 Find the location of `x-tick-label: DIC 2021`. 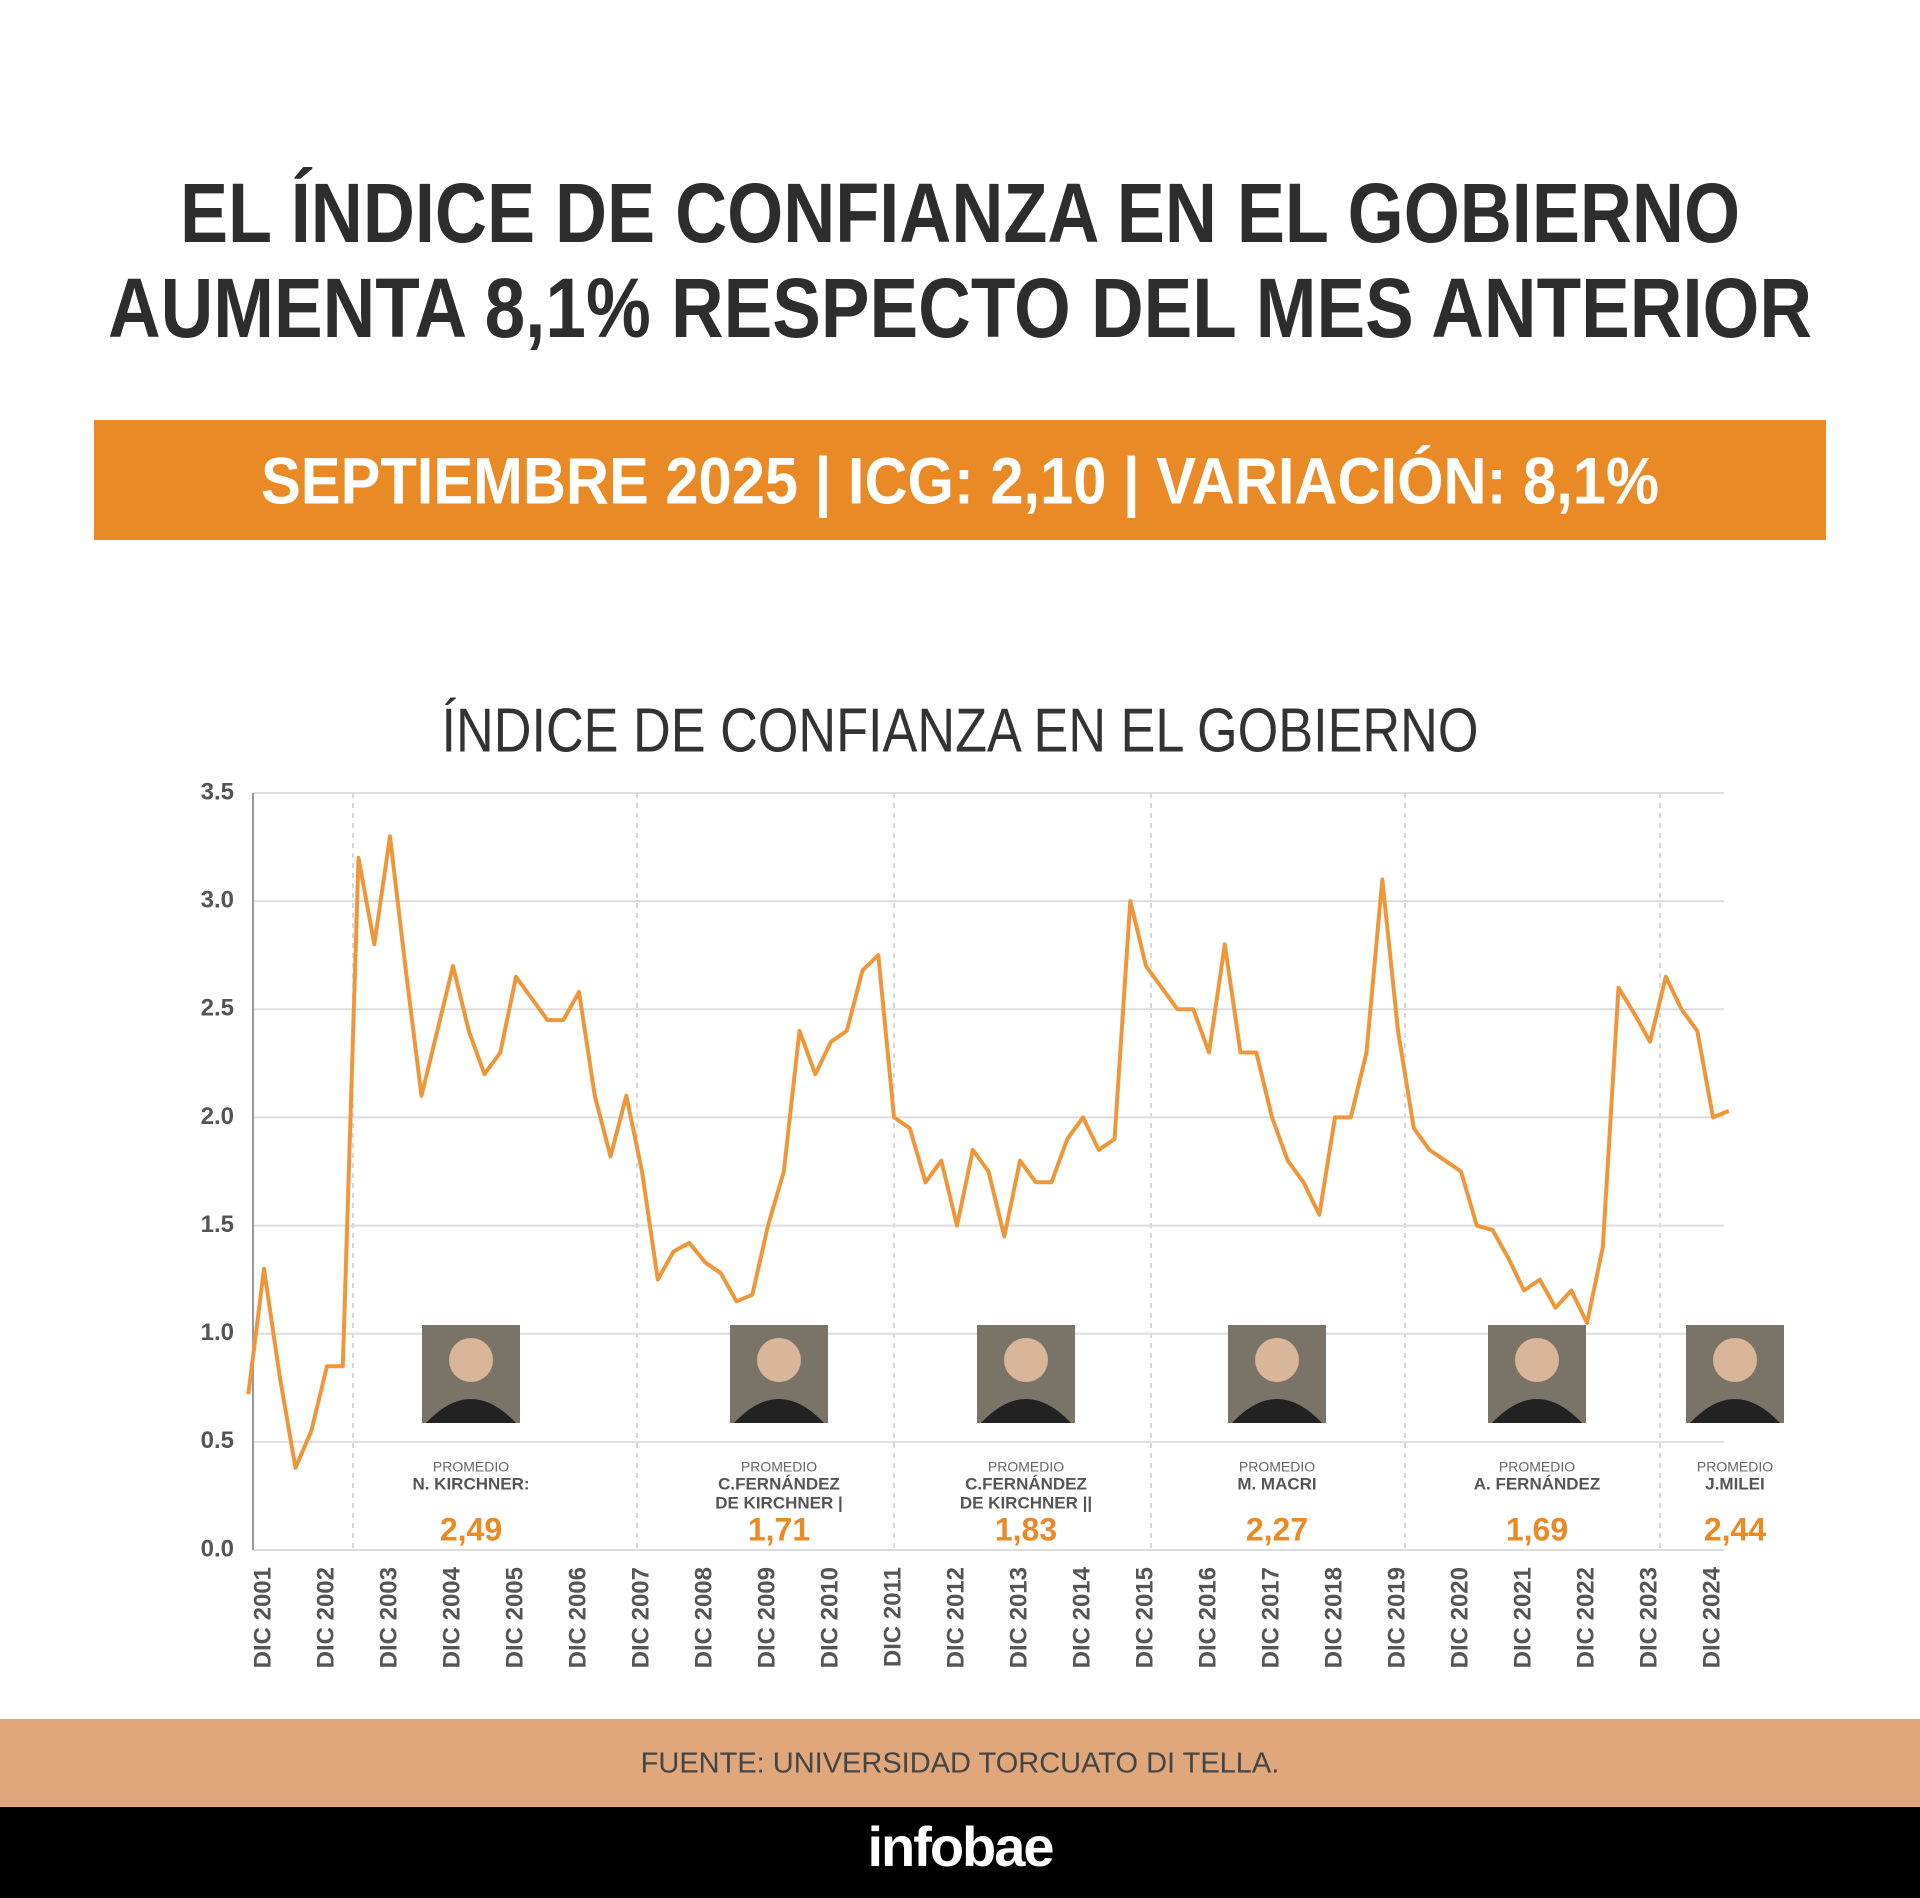

x-tick-label: DIC 2021 is located at coordinates (1522, 1617).